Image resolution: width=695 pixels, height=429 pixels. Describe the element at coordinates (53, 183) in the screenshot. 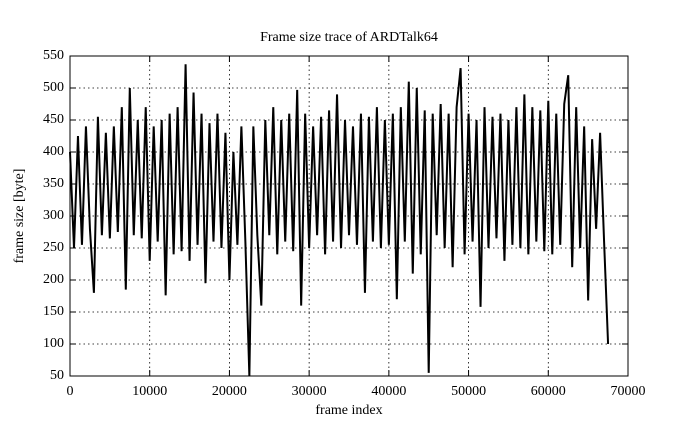

I see `y-tick-label: 350` at that location.